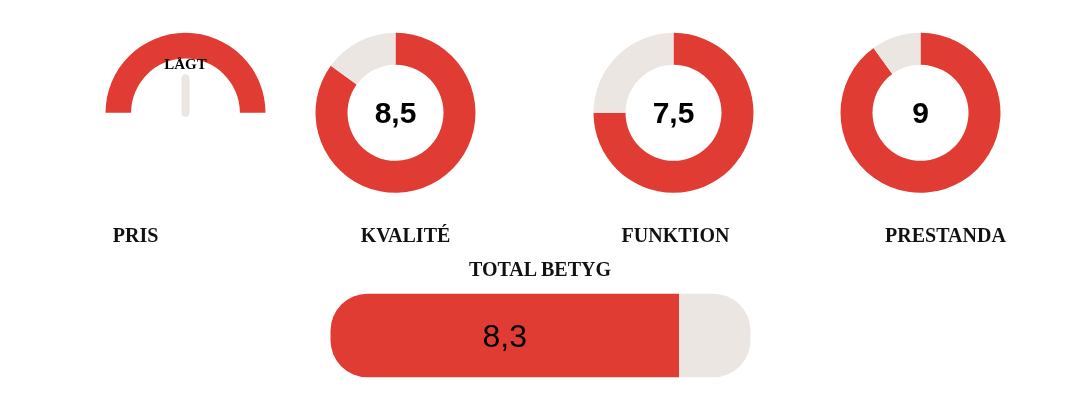 The height and width of the screenshot is (409, 1080). What do you see at coordinates (673, 112) in the screenshot?
I see `data-label: 7,5` at bounding box center [673, 112].